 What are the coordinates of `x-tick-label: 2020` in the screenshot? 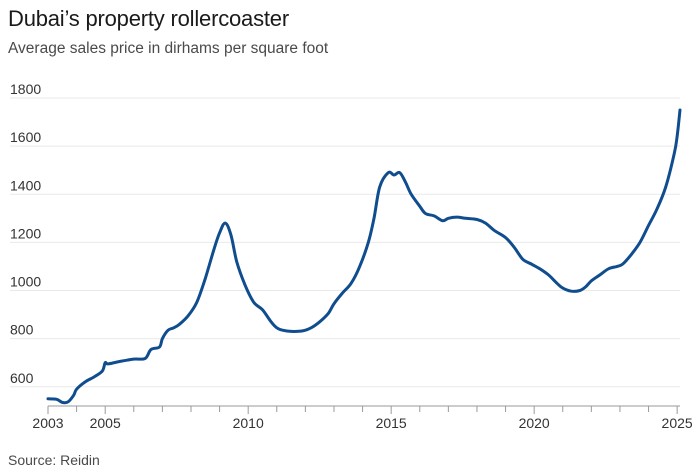 It's located at (534, 423).